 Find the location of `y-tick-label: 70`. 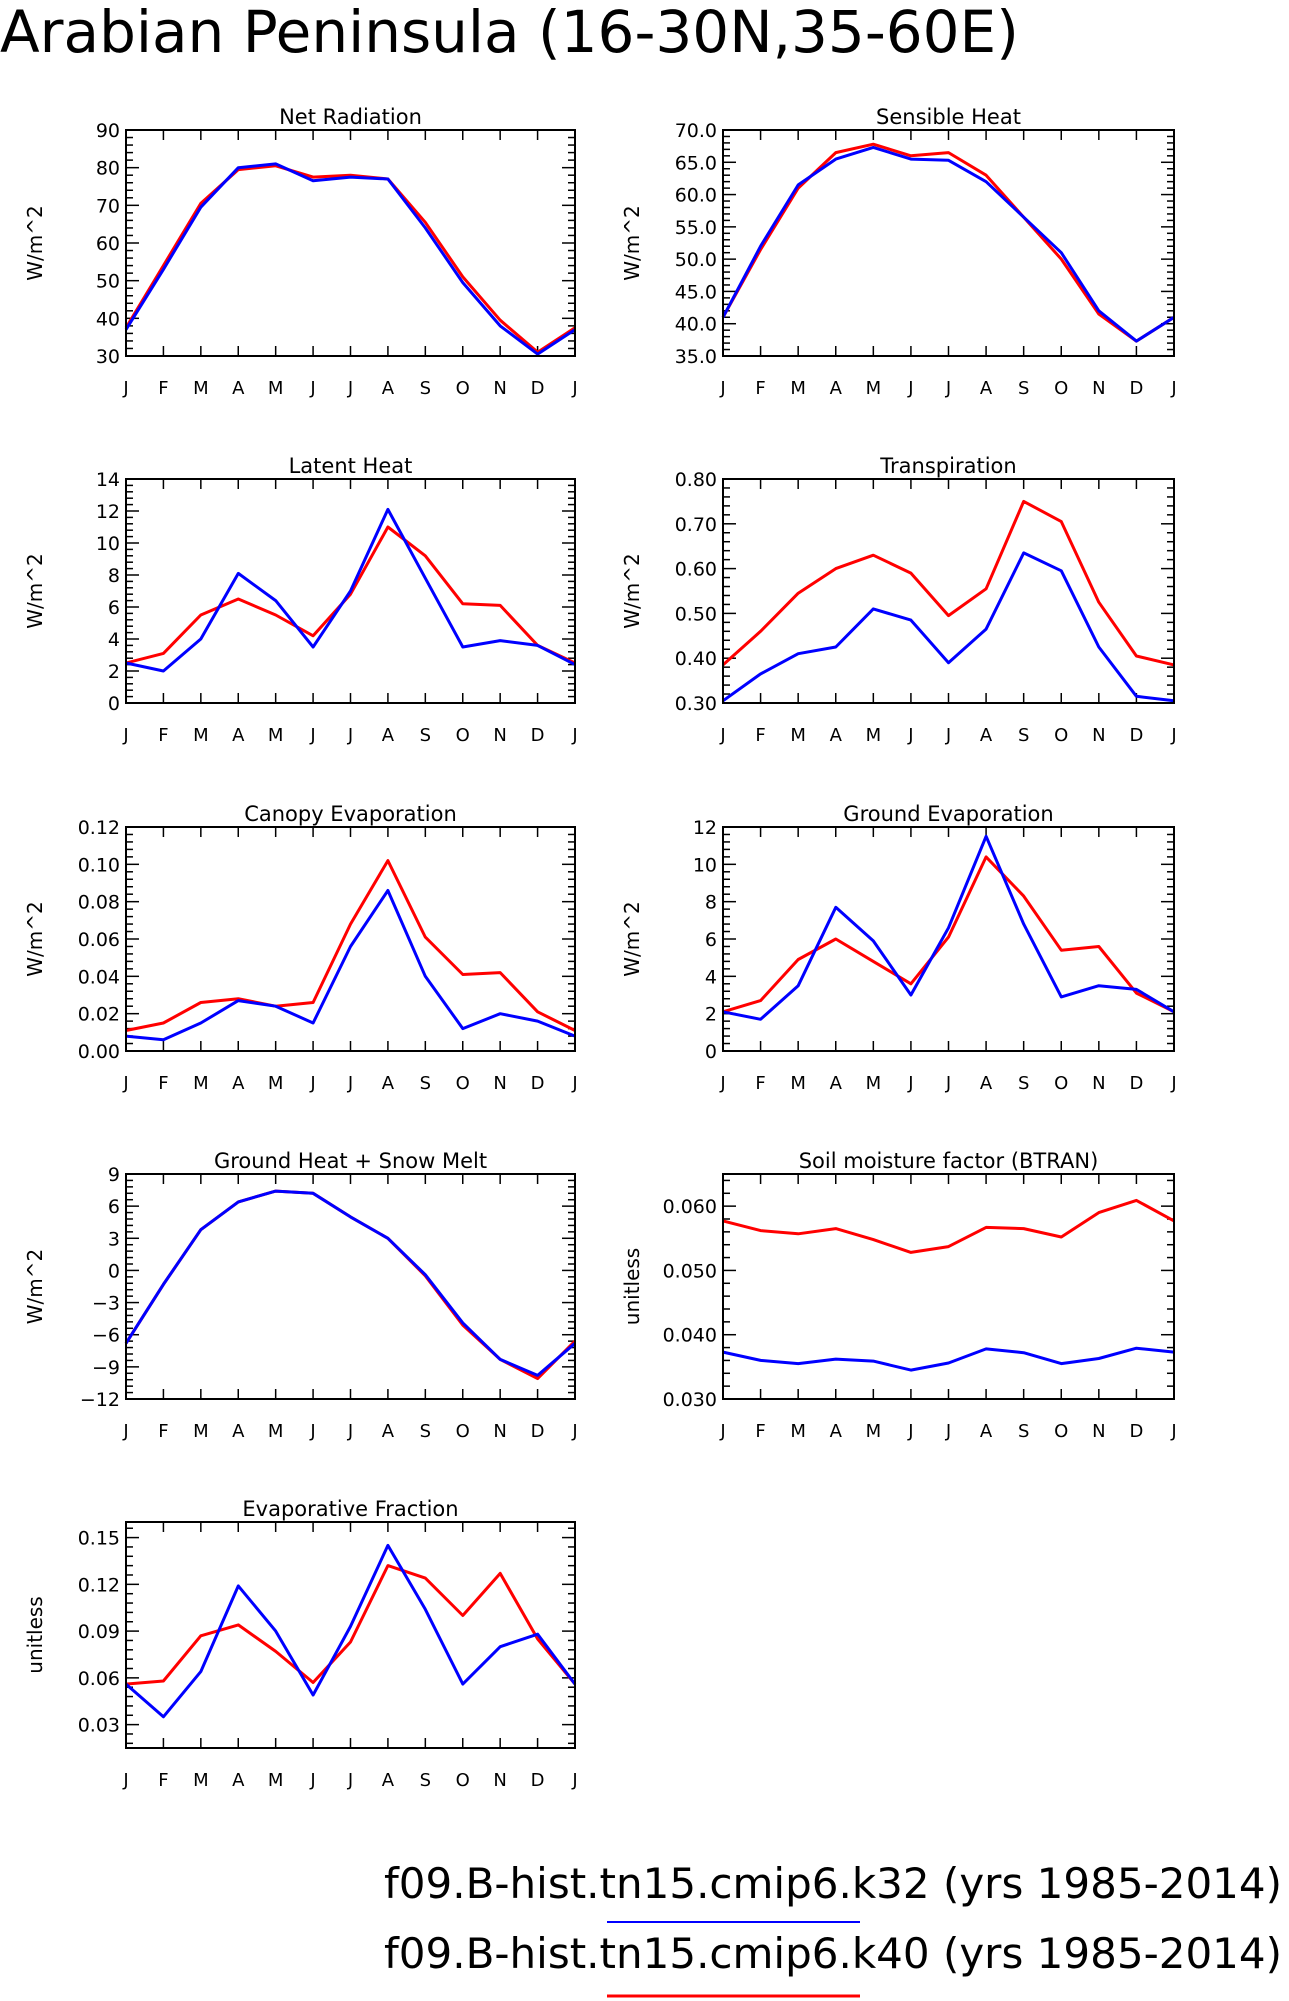

y-tick-label: 70 is located at coordinates (108, 206).